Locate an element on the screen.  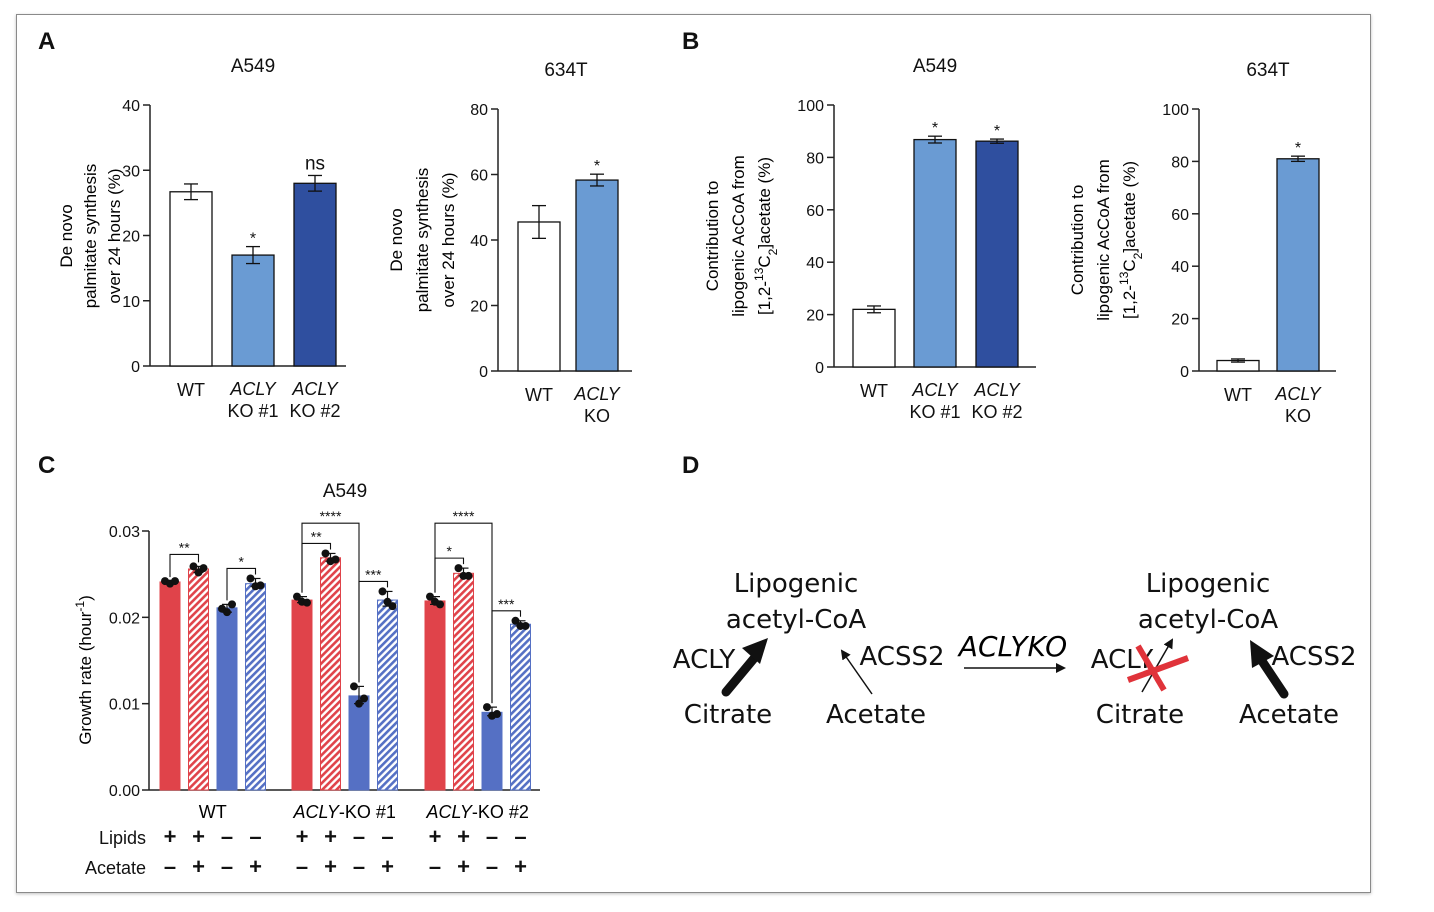
condition-row-label: Lipids is located at coordinates (122, 838).